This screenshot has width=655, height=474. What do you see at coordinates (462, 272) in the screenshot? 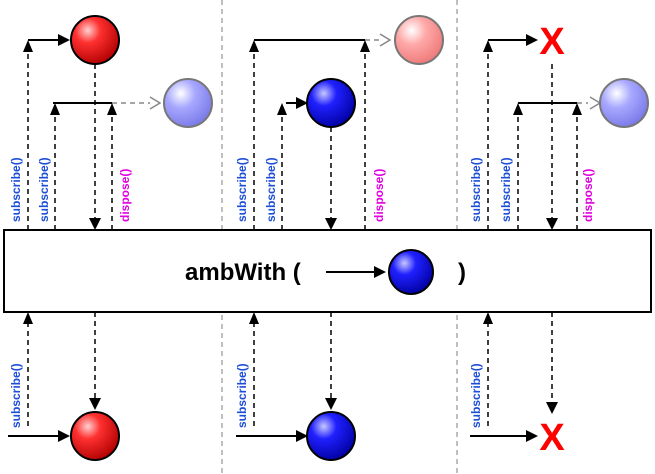
I see `operator-close-paren: )` at bounding box center [462, 272].